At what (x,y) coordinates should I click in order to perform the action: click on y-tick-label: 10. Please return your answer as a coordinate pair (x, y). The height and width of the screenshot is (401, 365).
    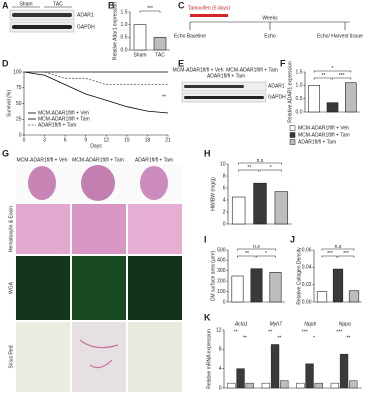
    Looking at the image, I should click on (223, 164).